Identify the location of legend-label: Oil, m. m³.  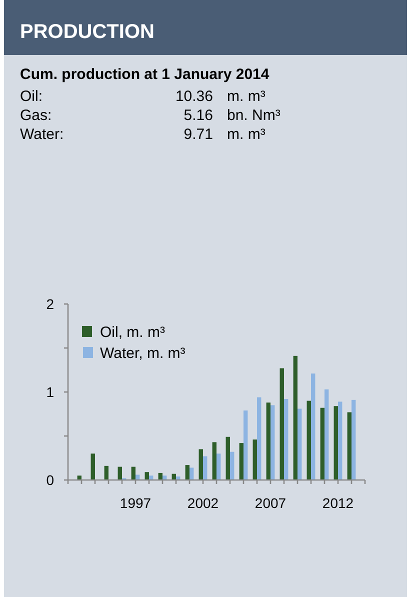
(132, 332).